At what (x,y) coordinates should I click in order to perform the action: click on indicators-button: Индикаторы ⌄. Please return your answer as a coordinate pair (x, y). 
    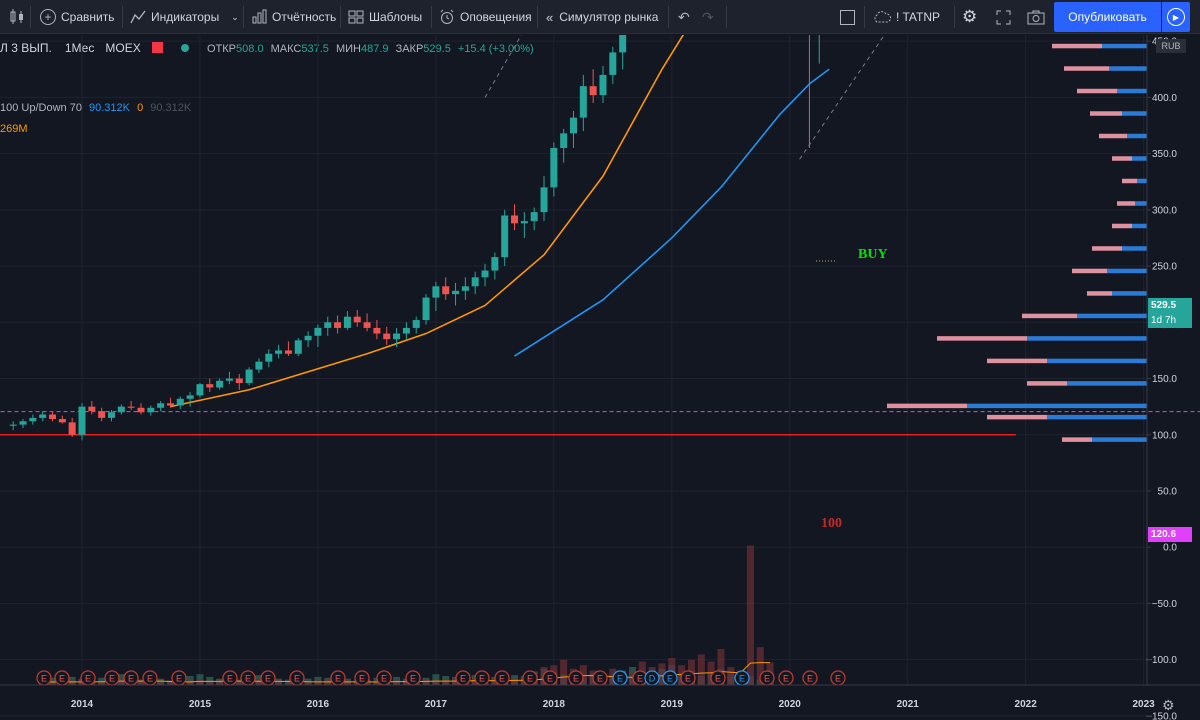
    Looking at the image, I should click on (184, 17).